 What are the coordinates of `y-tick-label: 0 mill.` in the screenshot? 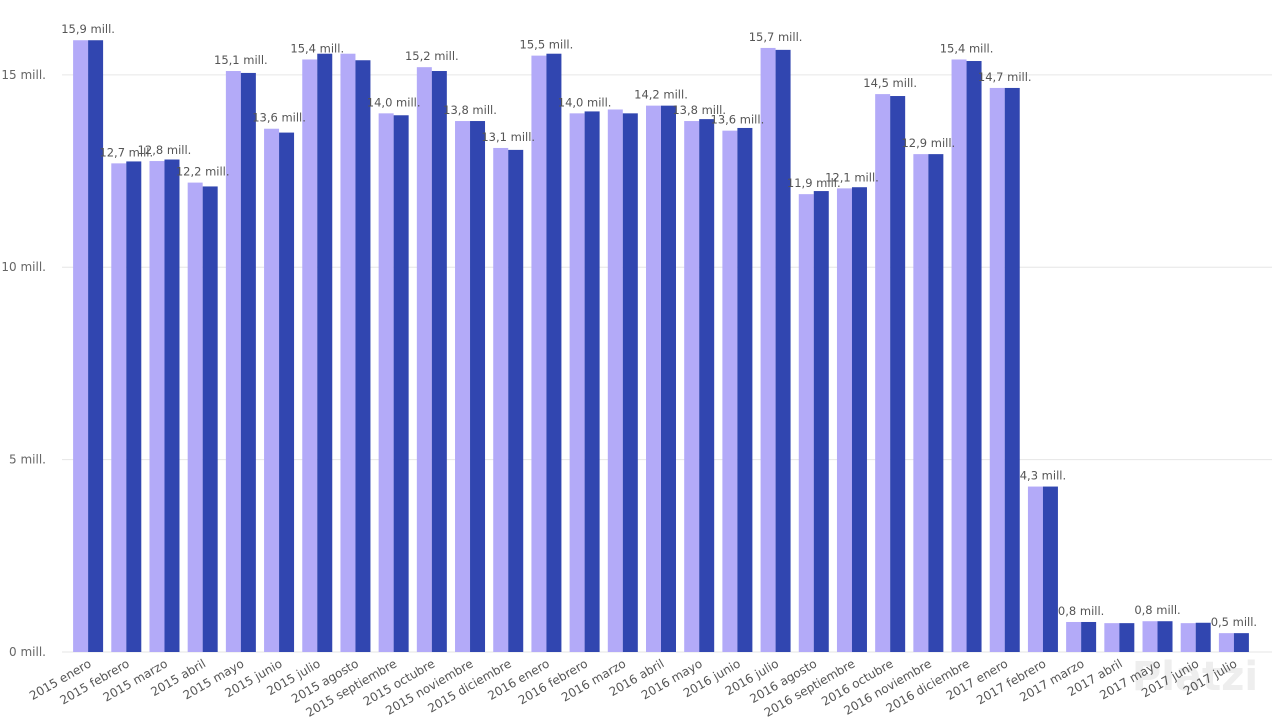 It's located at (27, 652).